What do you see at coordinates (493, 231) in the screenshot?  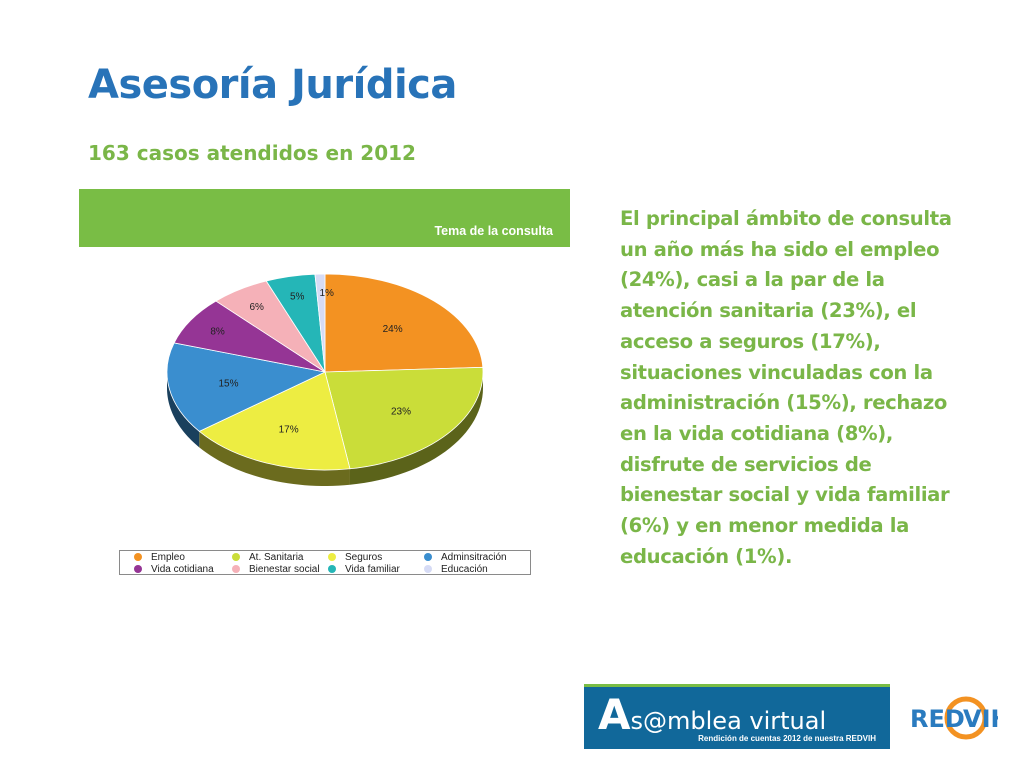 I see `chart-title: Tema de la consulta` at bounding box center [493, 231].